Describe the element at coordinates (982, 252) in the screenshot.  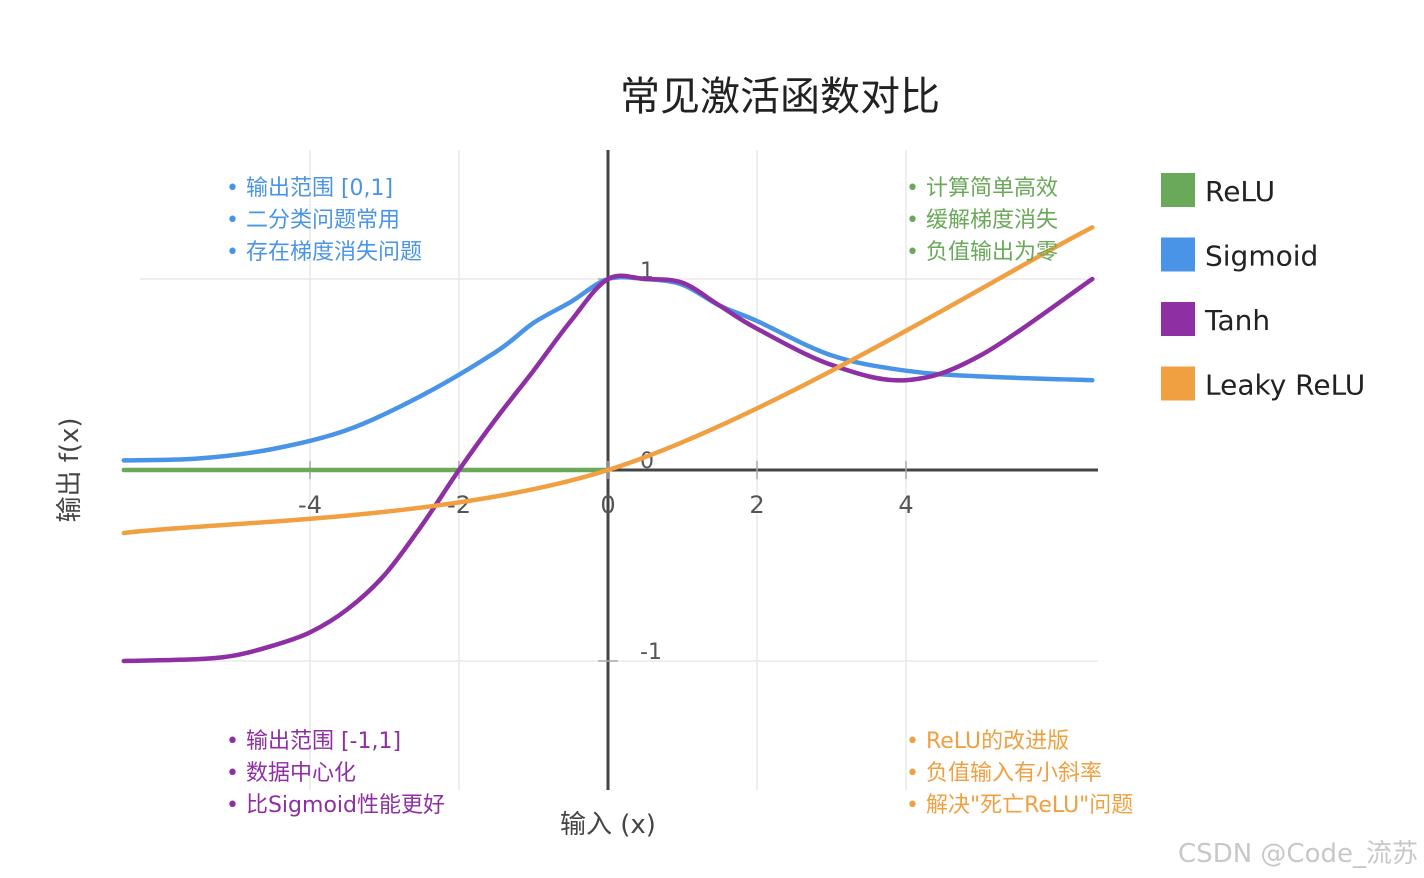
I see `annotation-top-right-line: • 负值输出为零` at that location.